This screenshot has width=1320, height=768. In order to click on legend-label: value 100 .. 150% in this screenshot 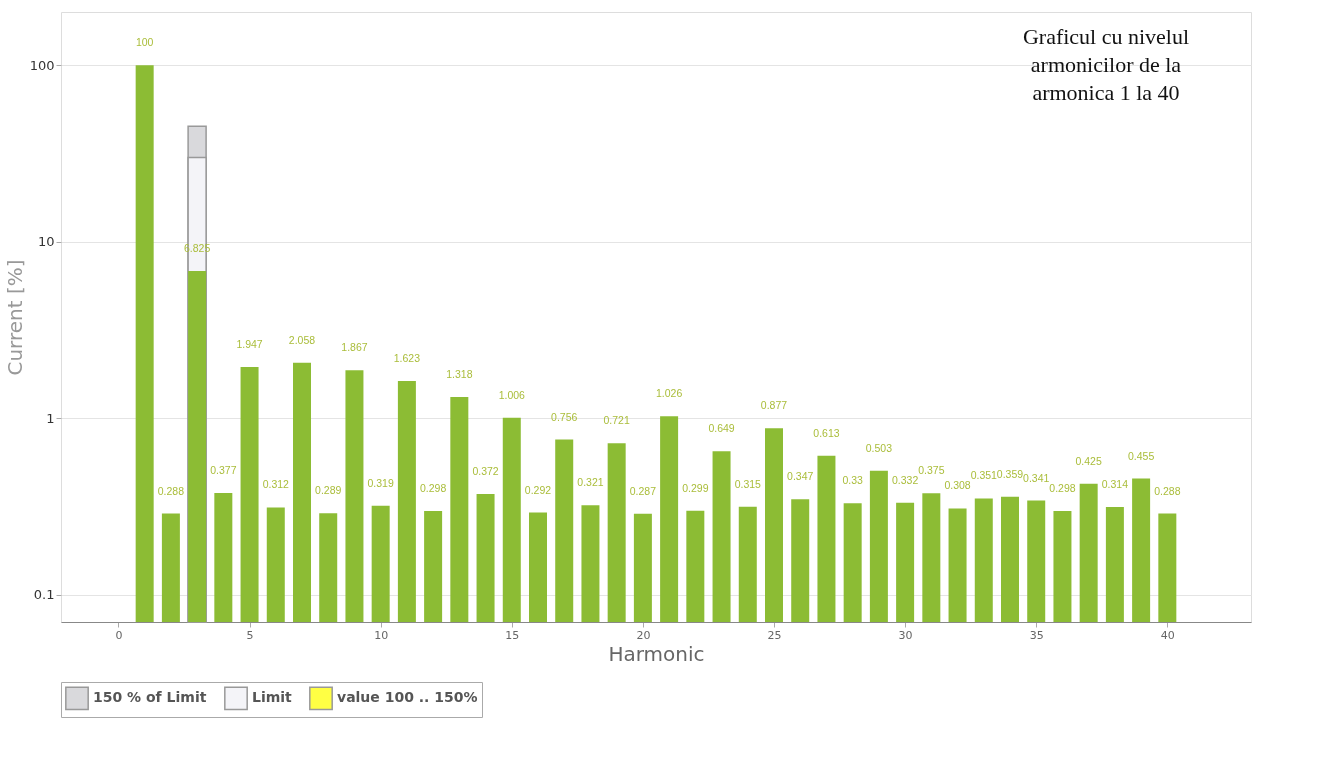, I will do `click(407, 697)`.